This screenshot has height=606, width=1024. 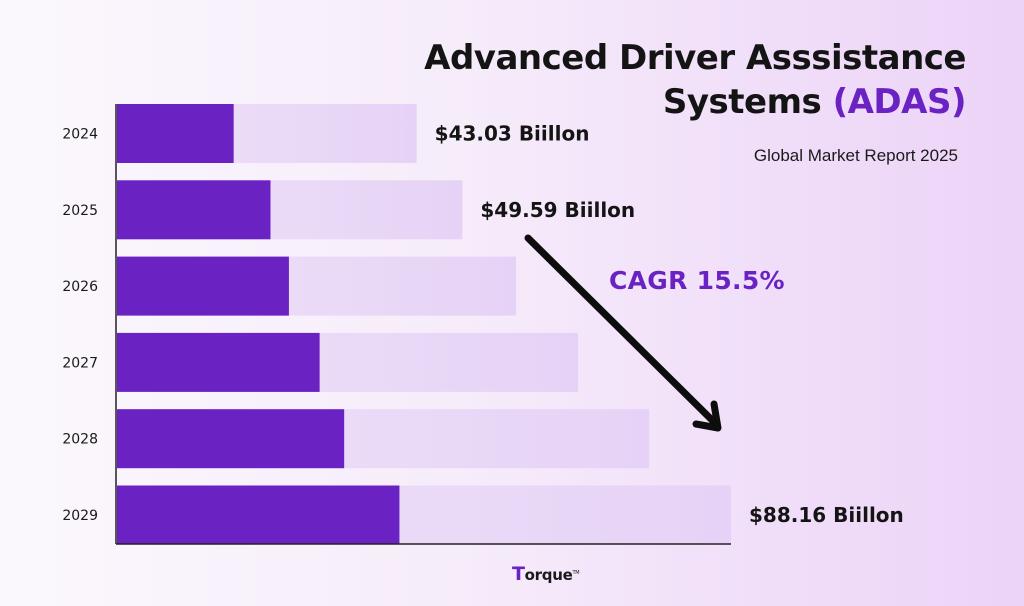 I want to click on bar-fill-2029, so click(x=258, y=515).